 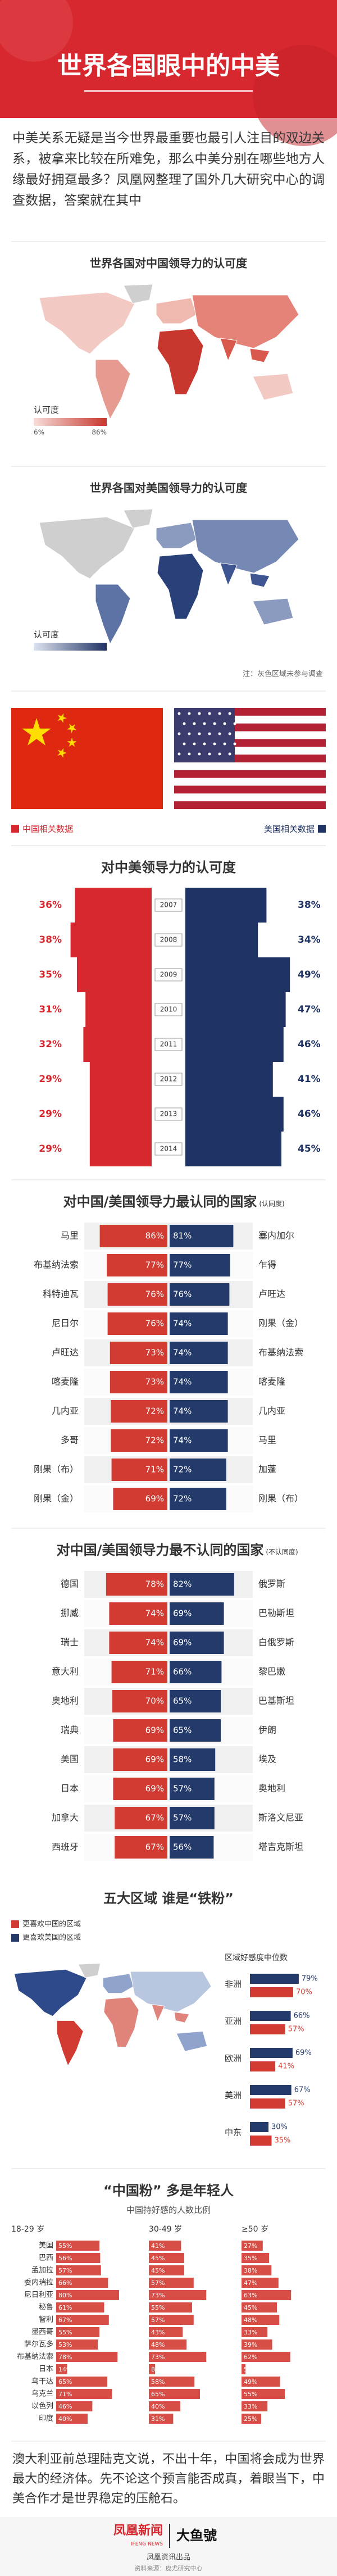 What do you see at coordinates (158, 2246) in the screenshot?
I see `value-label: 41%` at bounding box center [158, 2246].